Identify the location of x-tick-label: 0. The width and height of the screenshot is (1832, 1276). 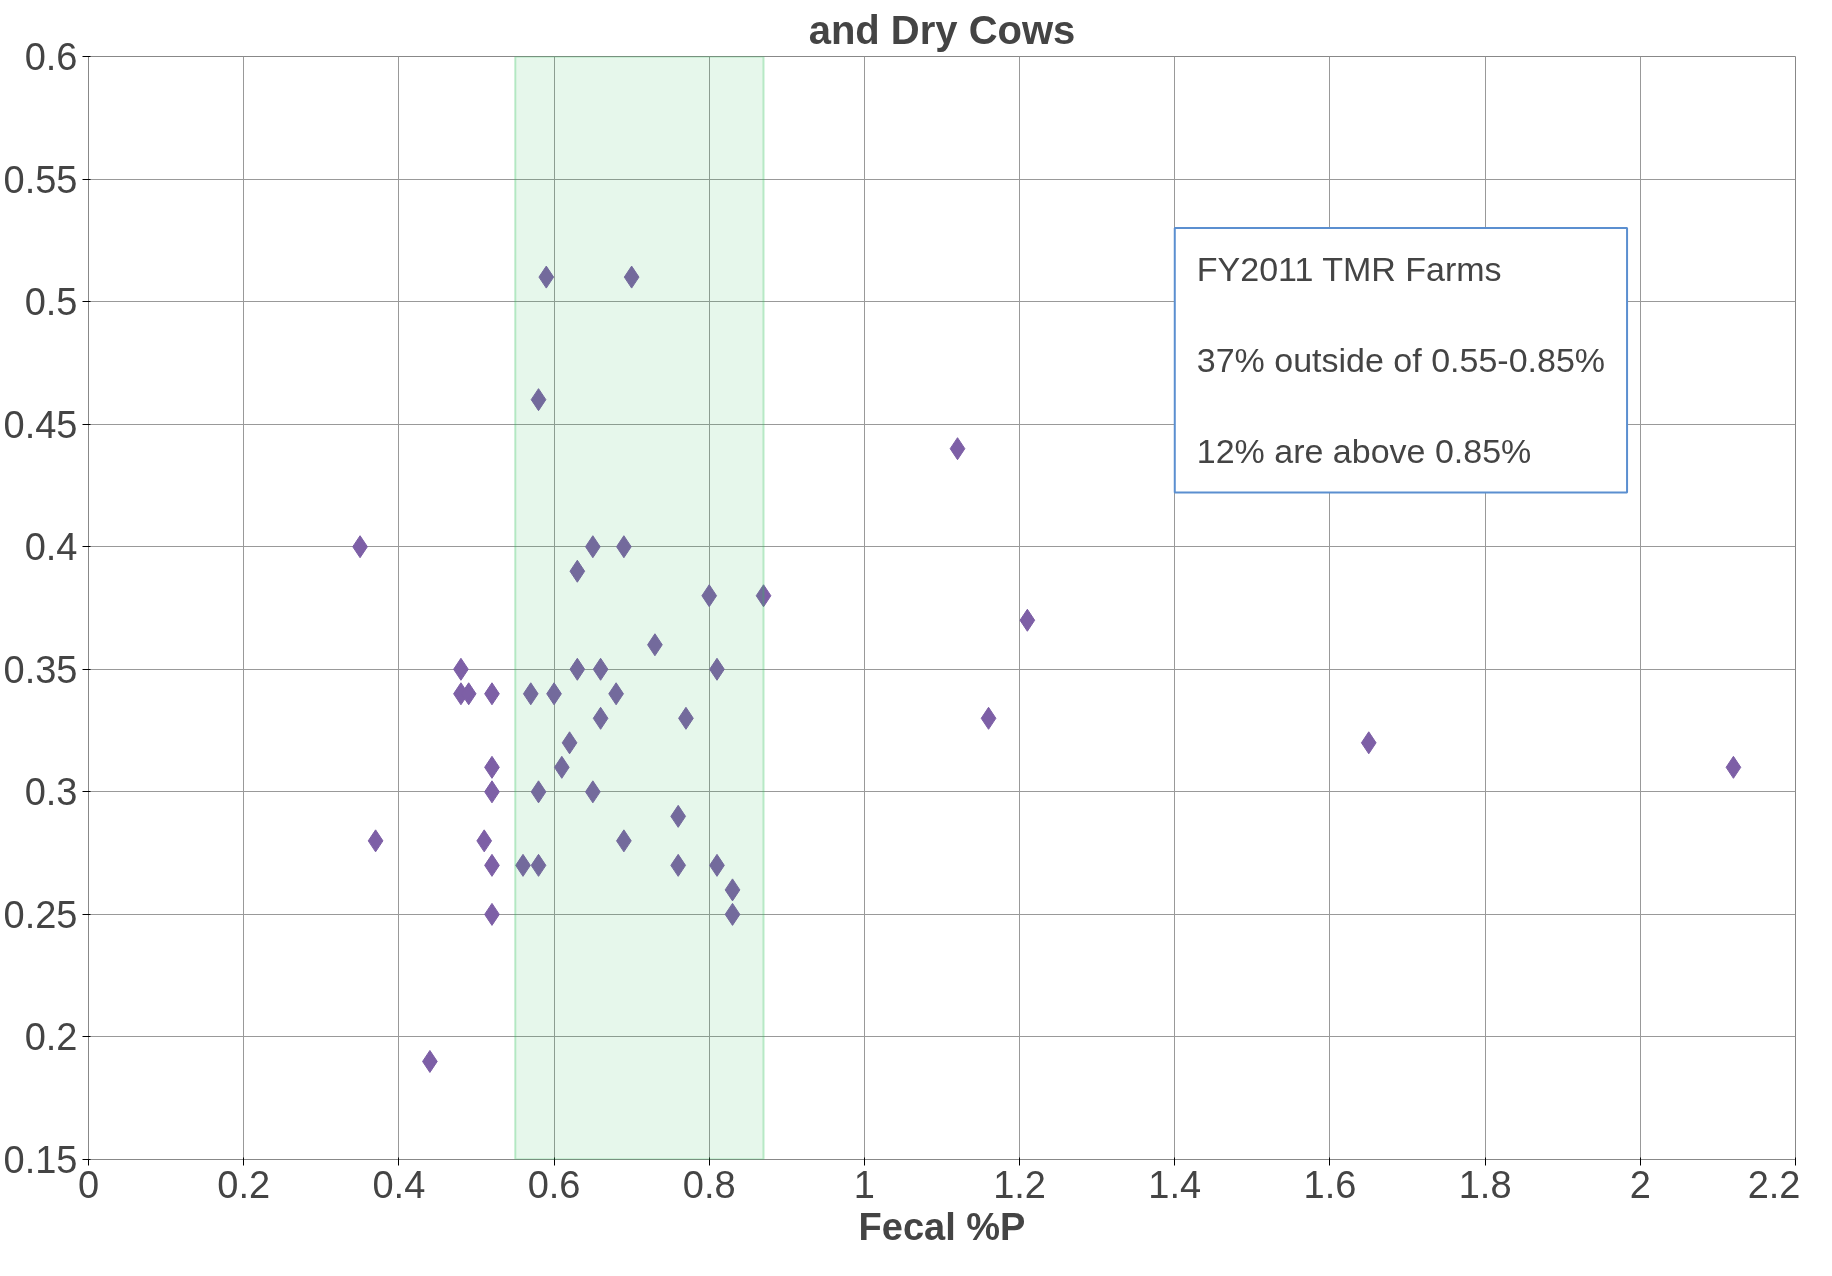
(88, 1184).